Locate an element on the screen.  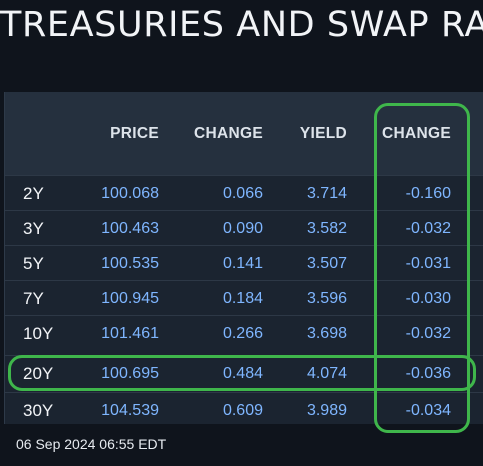
row-change: 0.609 is located at coordinates (242, 410).